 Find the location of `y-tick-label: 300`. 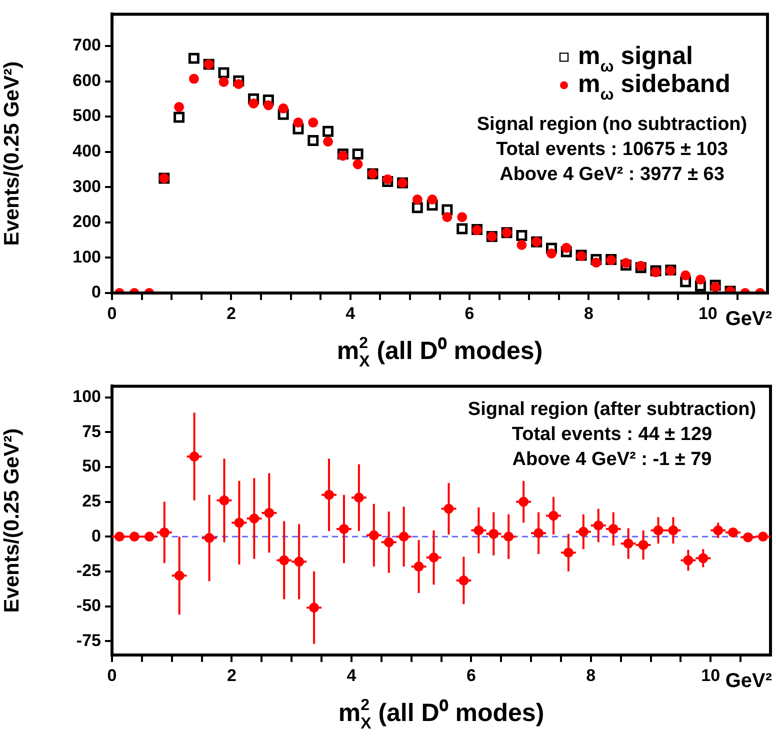

y-tick-label: 300 is located at coordinates (86, 186).